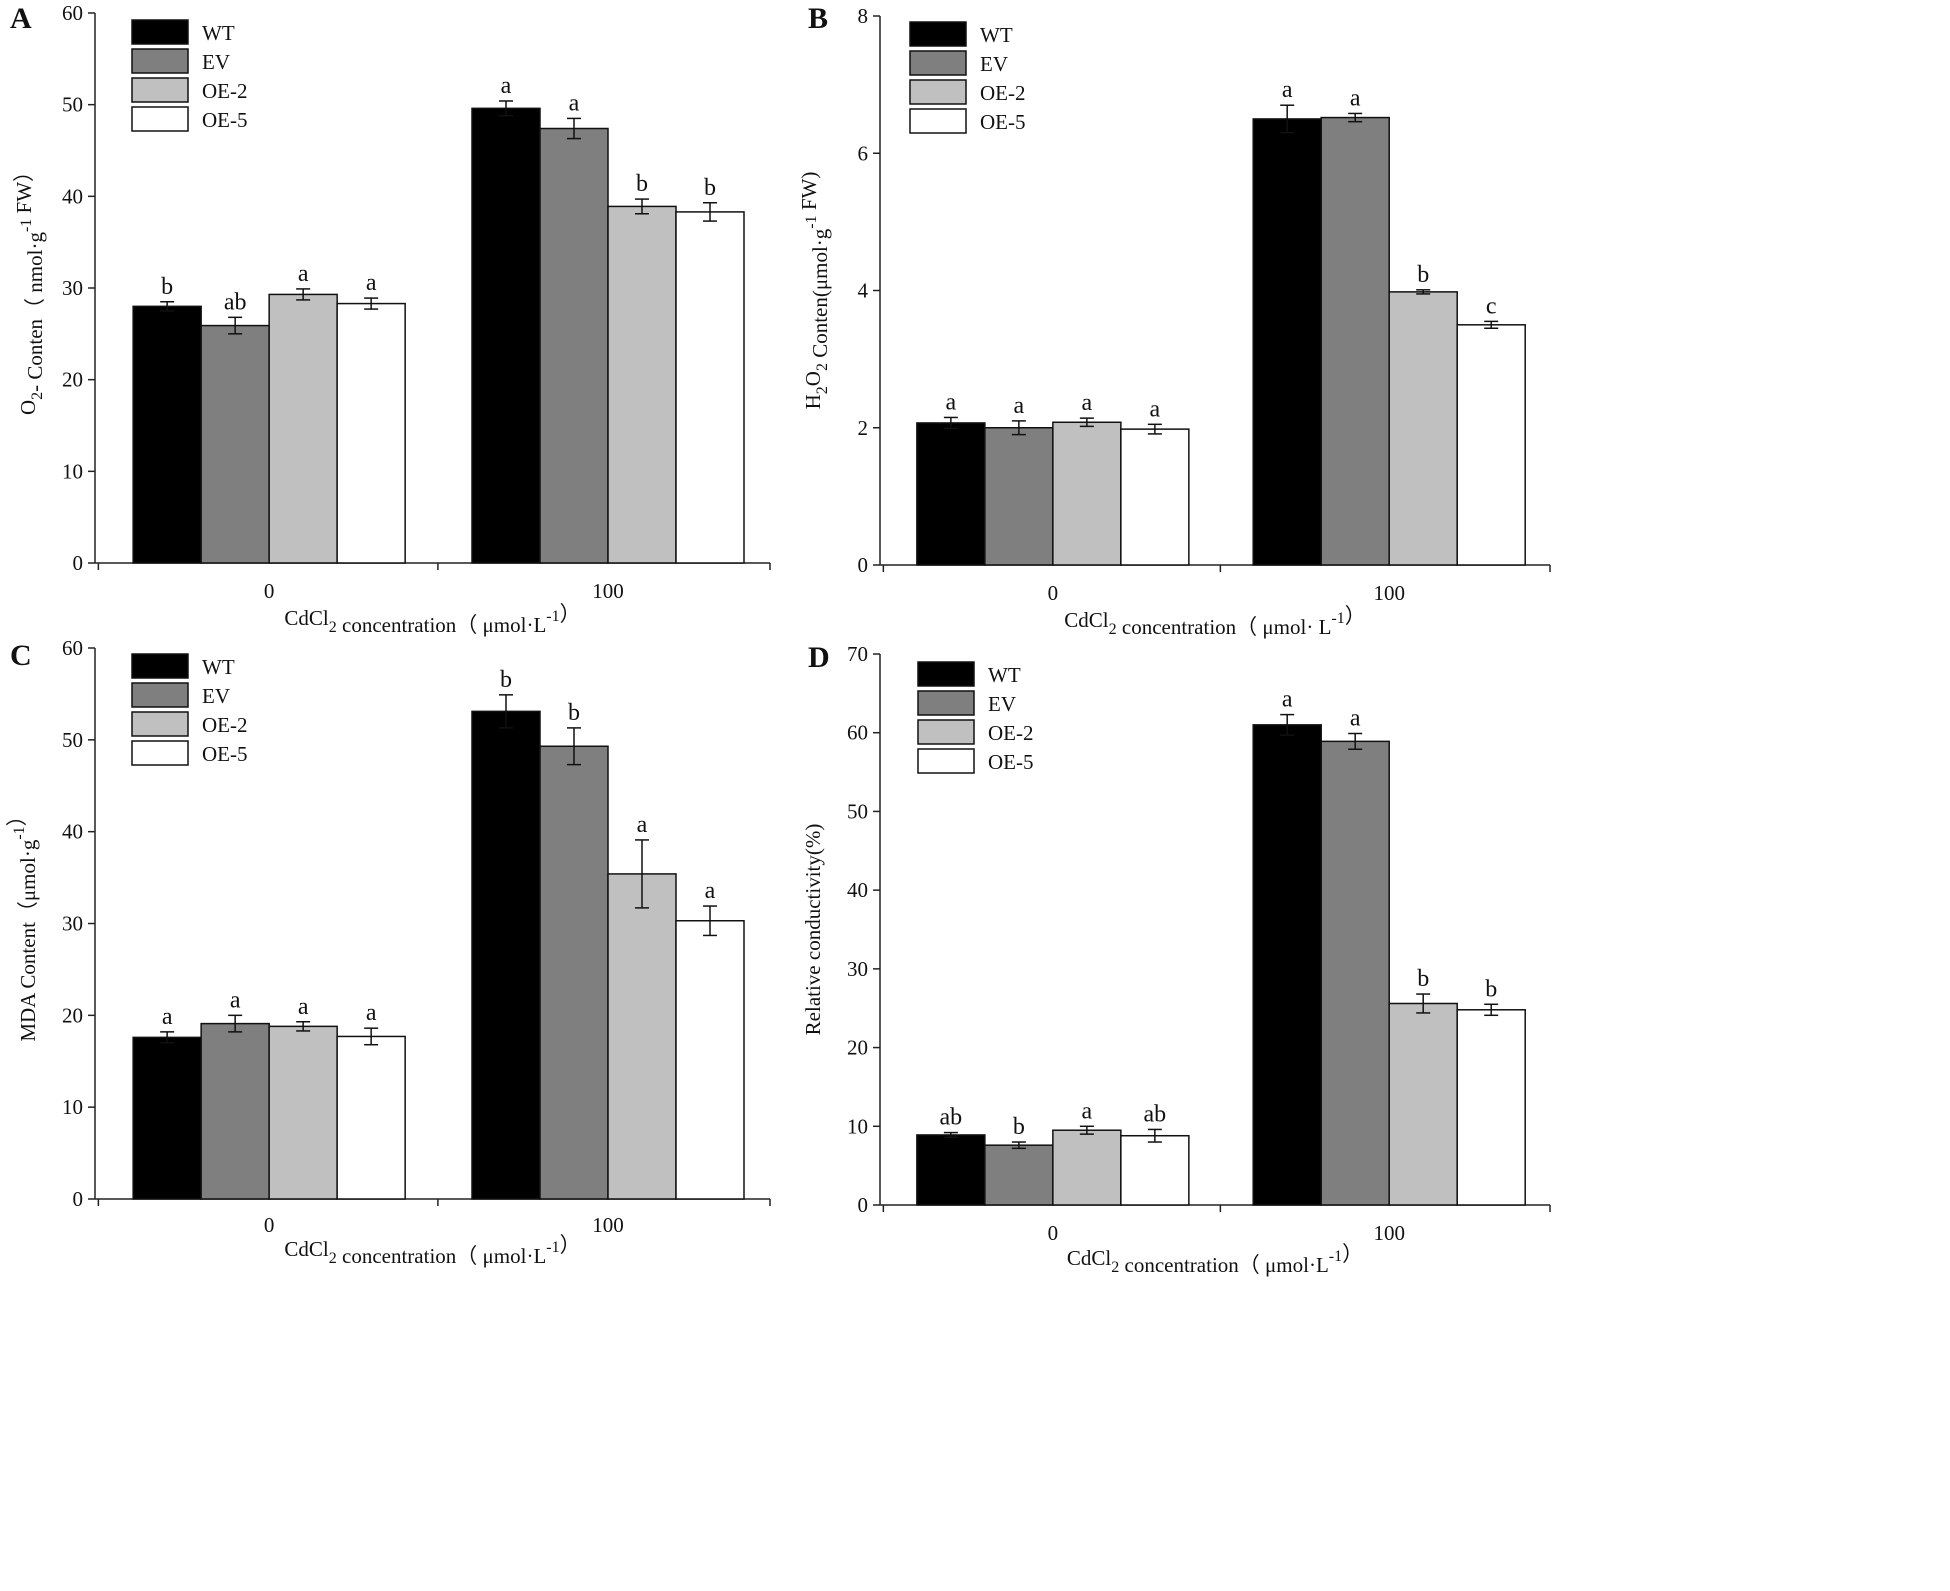  I want to click on y-axis-label: Relative conductivity(%), so click(813, 930).